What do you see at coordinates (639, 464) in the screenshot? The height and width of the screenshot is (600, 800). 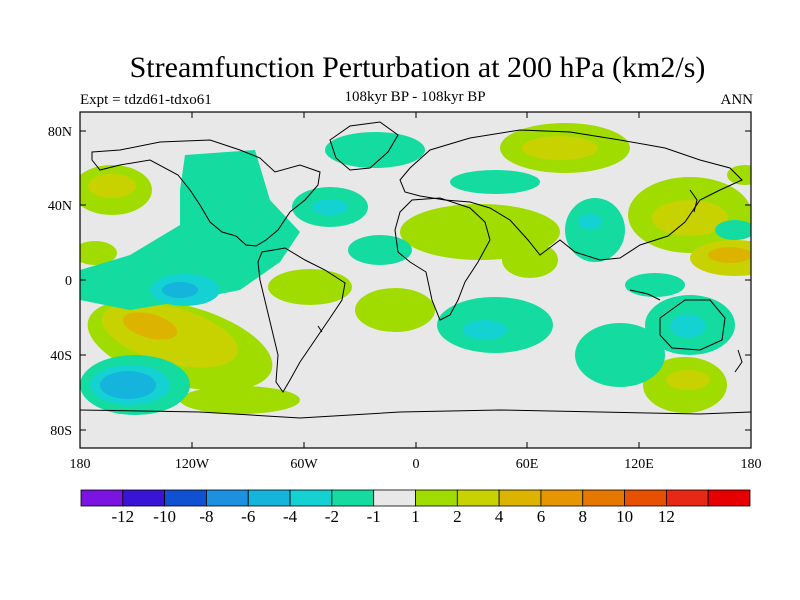 I see `lon-label: 120E` at bounding box center [639, 464].